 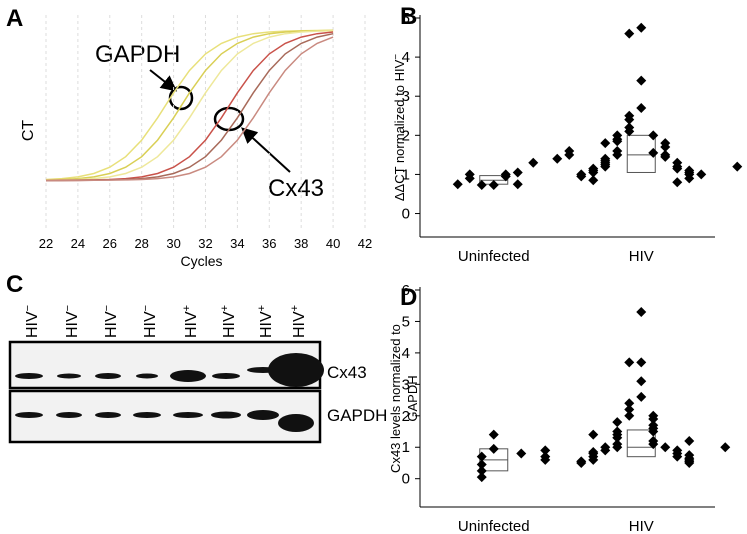 What do you see at coordinates (269, 243) in the screenshot?
I see `x-tick-label: 36` at bounding box center [269, 243].